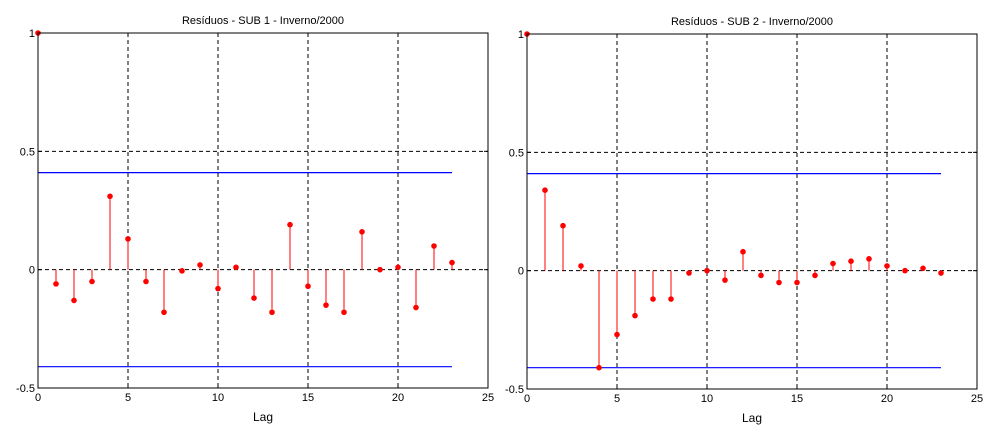  I want to click on chart-title: Resíduos - SUB 2 - Inverno/2000, so click(752, 22).